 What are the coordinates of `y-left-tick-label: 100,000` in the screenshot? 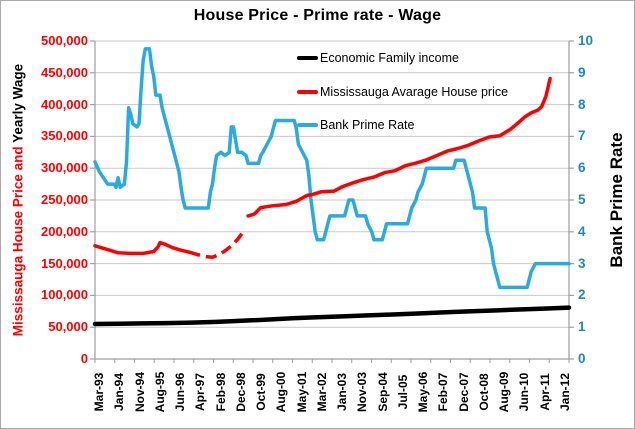 It's located at (64, 295).